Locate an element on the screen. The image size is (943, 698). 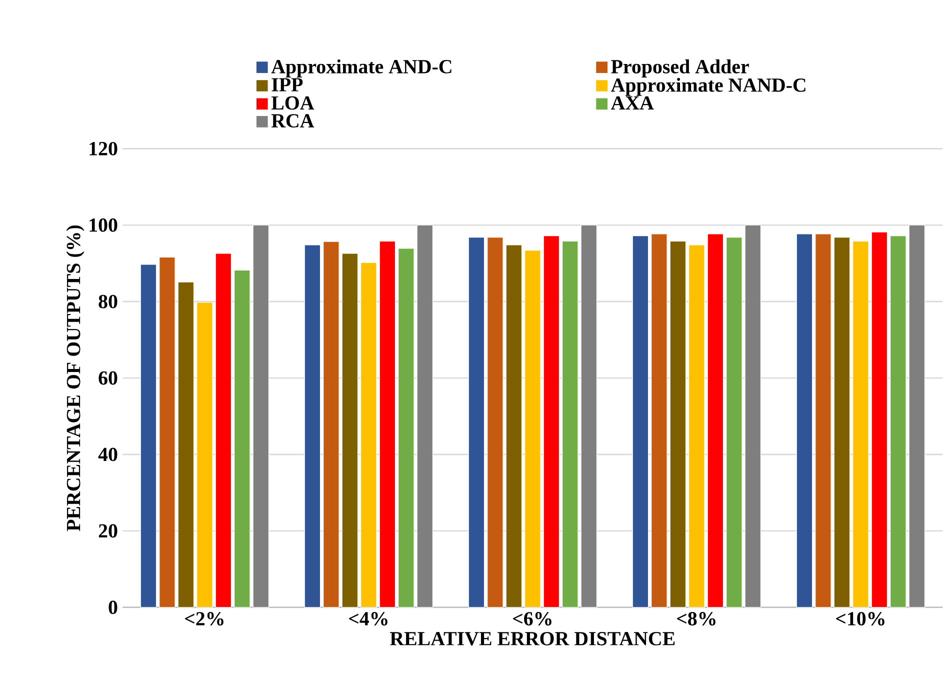
y-tick-label: 40 is located at coordinates (108, 455).